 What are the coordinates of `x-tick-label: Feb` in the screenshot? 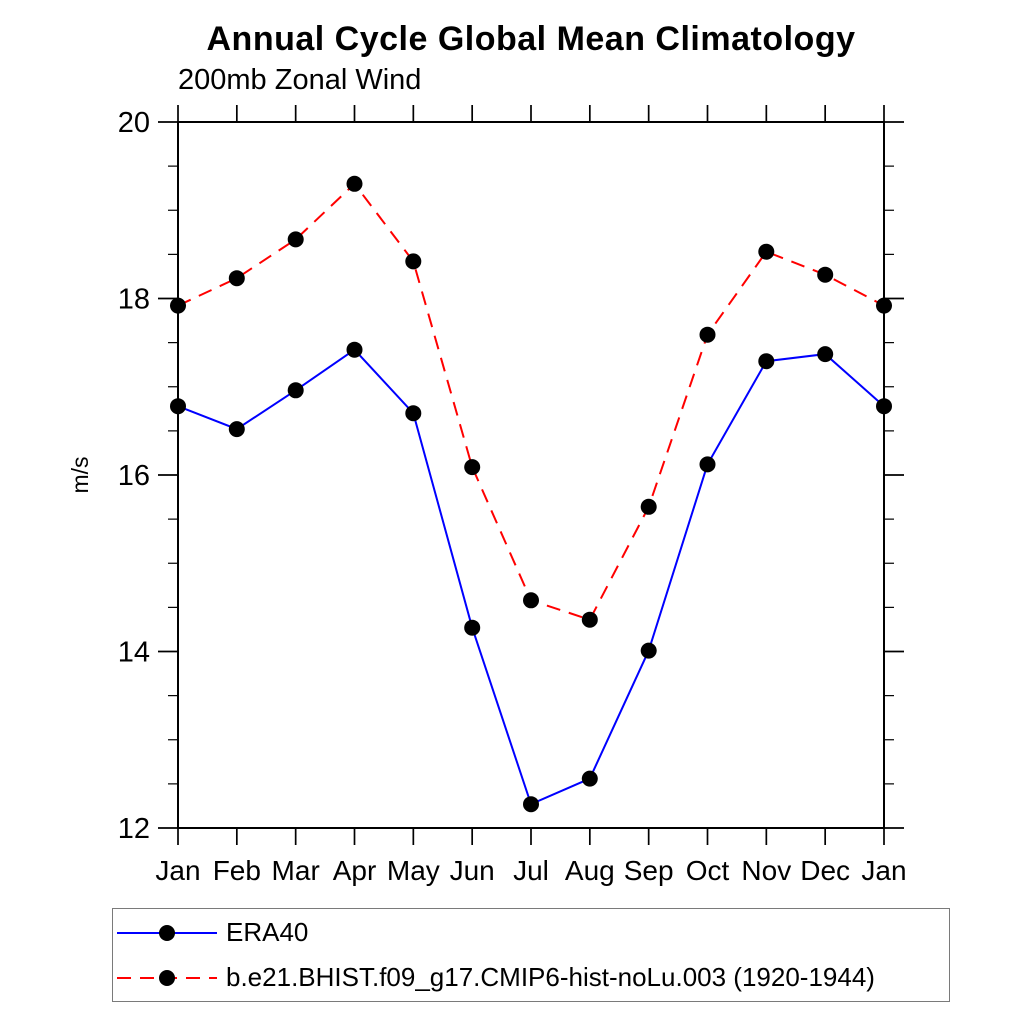 It's located at (237, 870).